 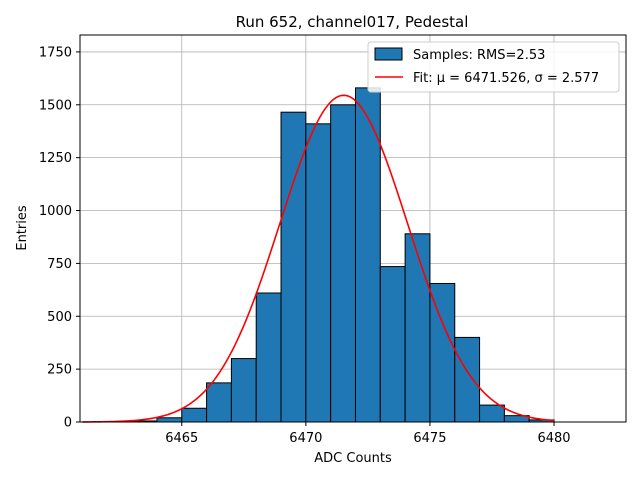 What do you see at coordinates (55, 52) in the screenshot?
I see `y-tick-label: 1750` at bounding box center [55, 52].